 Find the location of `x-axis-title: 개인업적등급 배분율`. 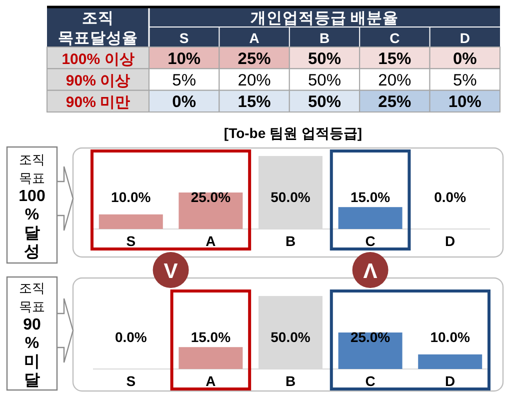

x-axis-title: 개인업적등급 배분율 is located at coordinates (324, 18).